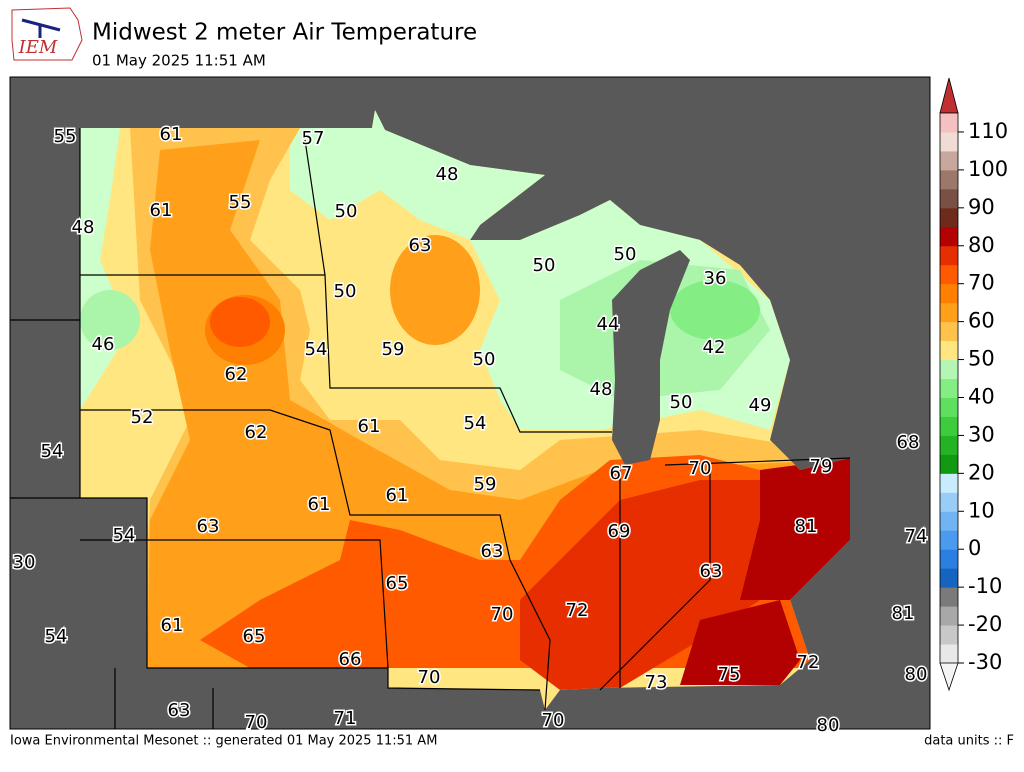  I want to click on footer-right: data units :: F, so click(969, 741).